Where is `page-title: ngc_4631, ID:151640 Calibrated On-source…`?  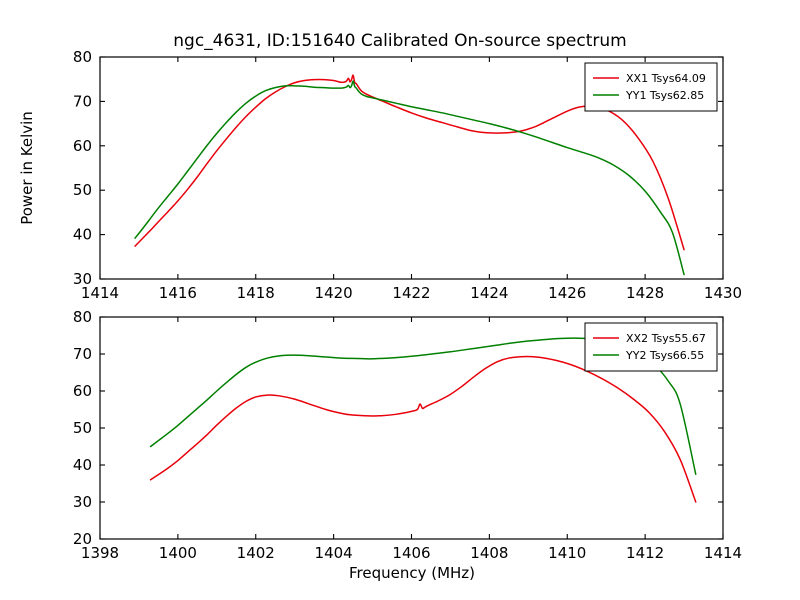 page-title: ngc_4631, ID:151640 Calibrated On-source… is located at coordinates (399, 41).